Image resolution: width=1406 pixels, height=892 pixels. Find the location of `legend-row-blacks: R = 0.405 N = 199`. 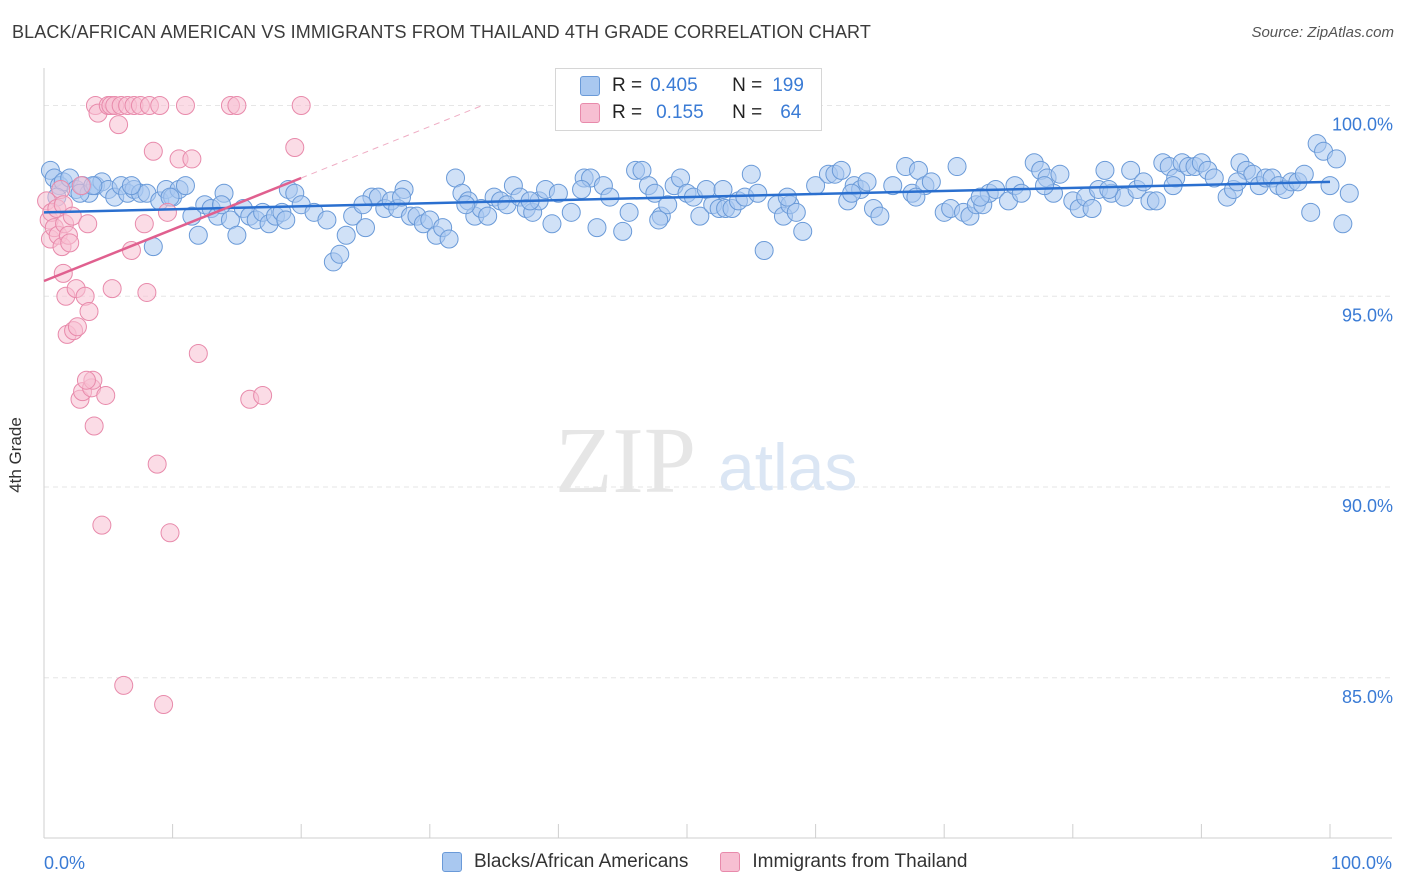

legend-row-blacks: R = 0.405 N = 199 is located at coordinates (692, 86).